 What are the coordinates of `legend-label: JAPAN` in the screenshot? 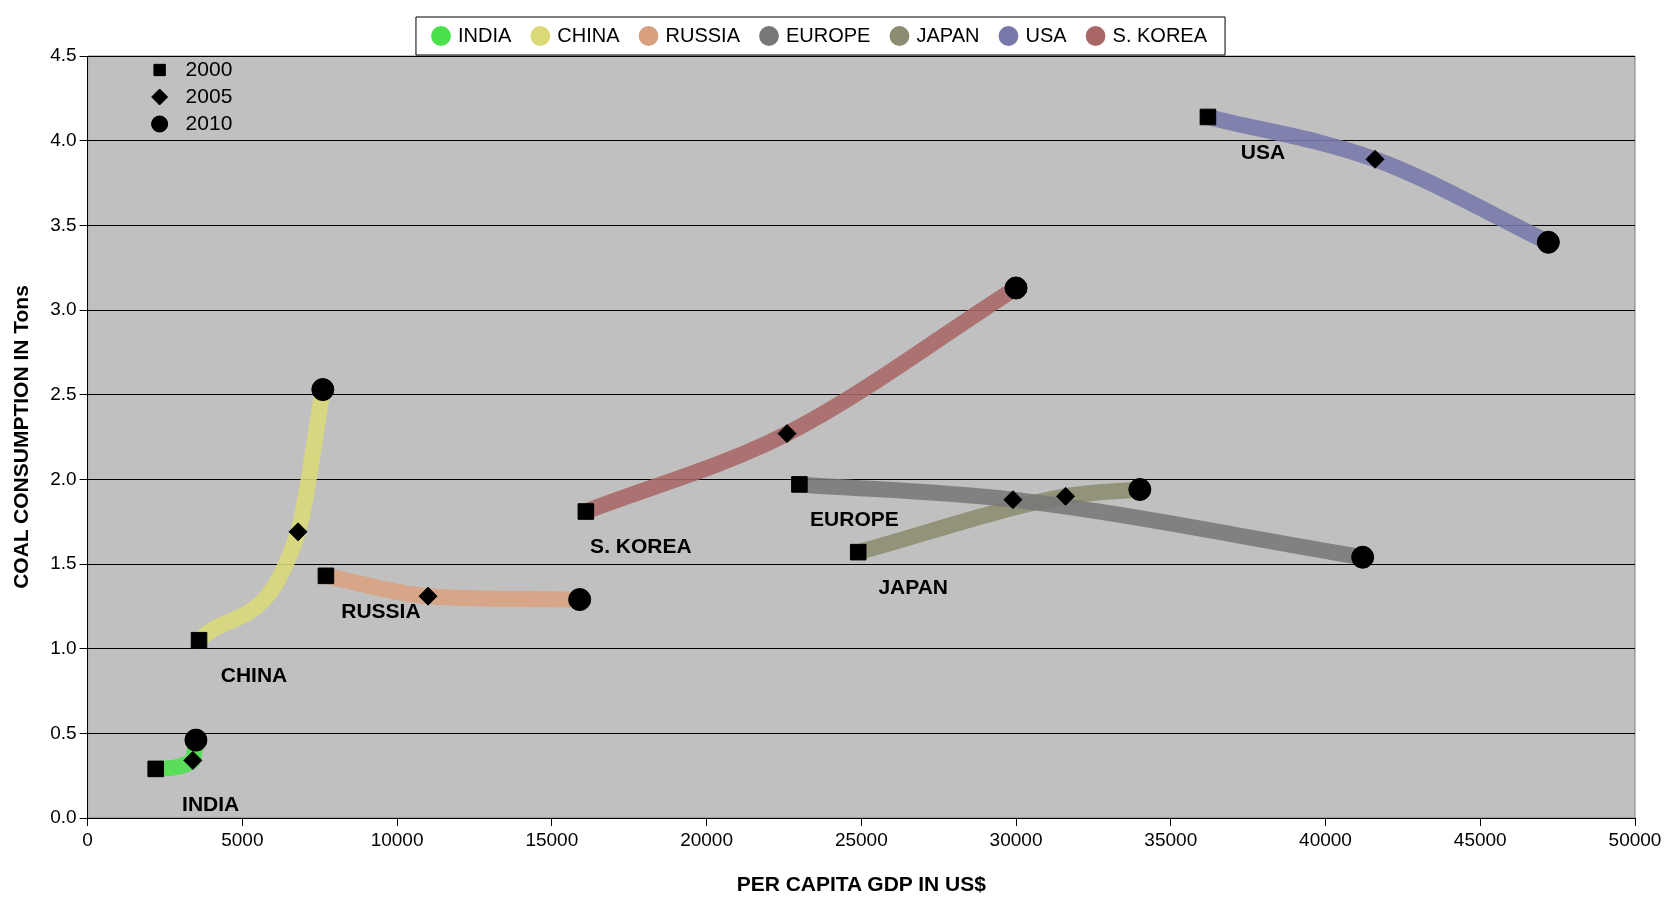 It's located at (948, 34).